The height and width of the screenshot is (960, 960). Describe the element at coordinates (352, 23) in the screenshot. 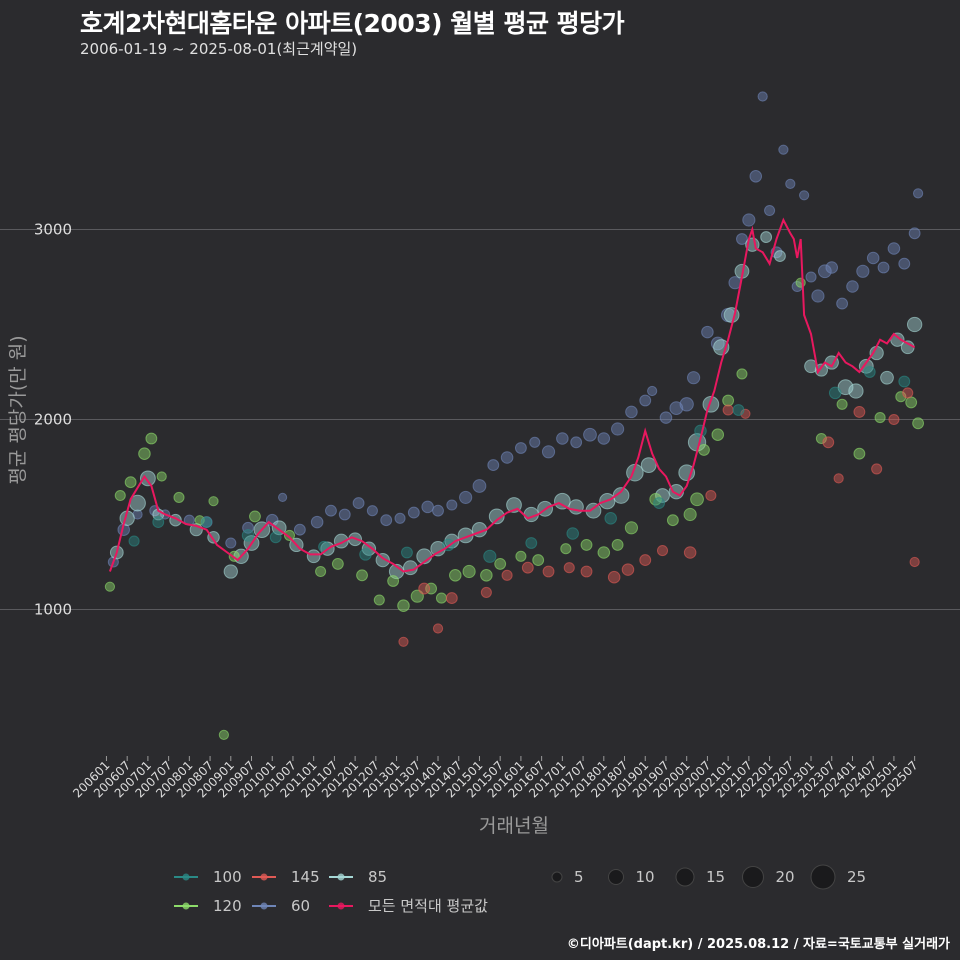

I see `chart-title: 호계2차현대홈타운 아파트(2003) 월별 평균 평당가` at that location.